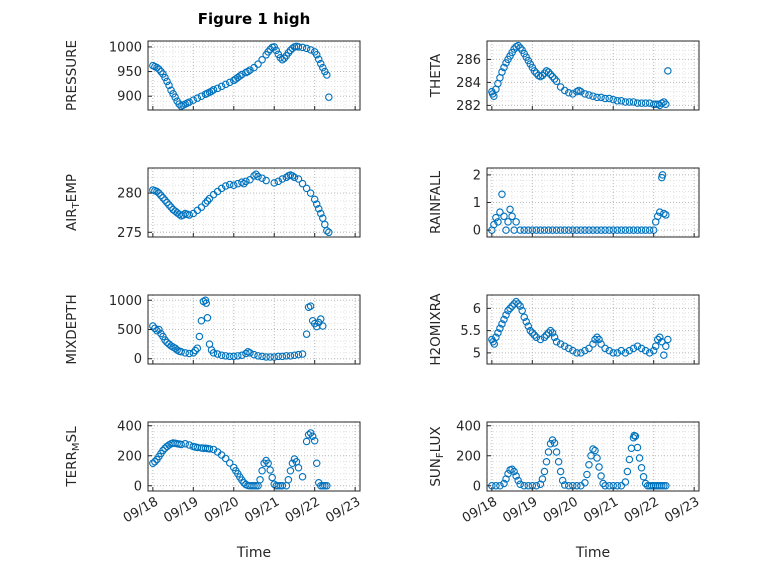 Image resolution: width=778 pixels, height=587 pixels. I want to click on y-tick-labels: 55.56, so click(470, 332).